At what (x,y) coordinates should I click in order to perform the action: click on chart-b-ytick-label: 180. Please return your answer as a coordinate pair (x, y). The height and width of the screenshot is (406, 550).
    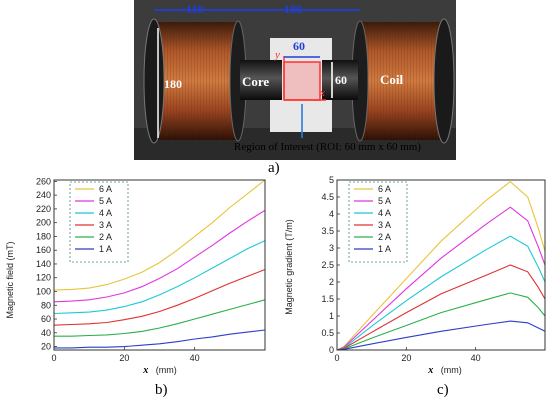
    Looking at the image, I should click on (43, 236).